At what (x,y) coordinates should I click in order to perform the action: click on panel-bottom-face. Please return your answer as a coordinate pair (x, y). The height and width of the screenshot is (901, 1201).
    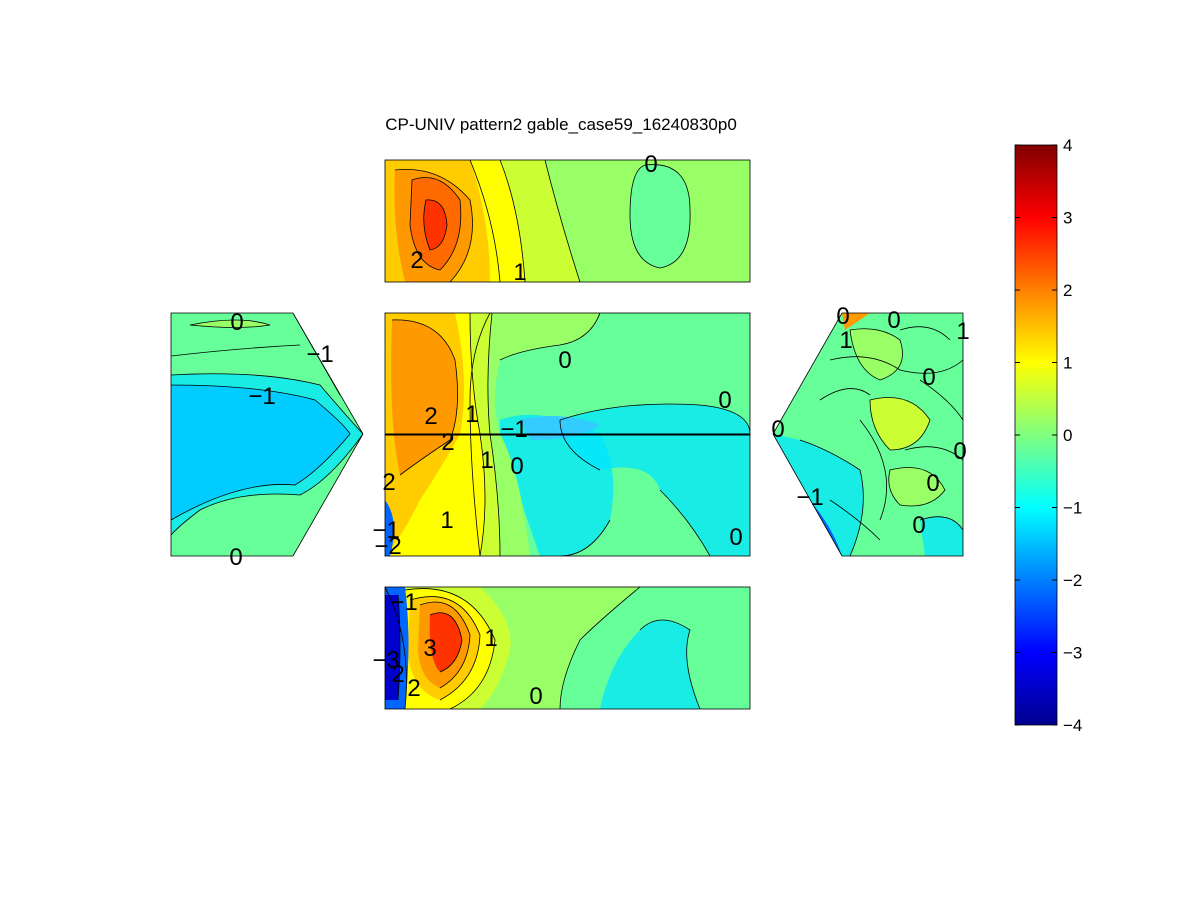
    Looking at the image, I should click on (567, 648).